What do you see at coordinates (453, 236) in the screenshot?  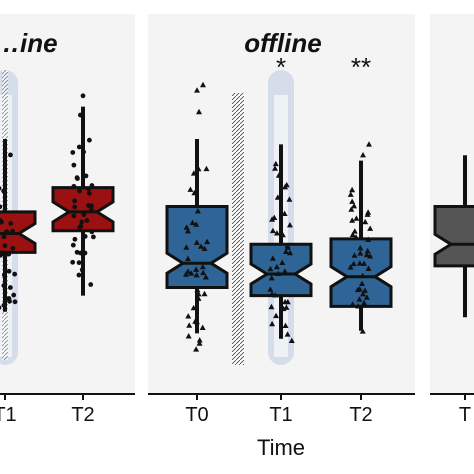 I see `box-T` at bounding box center [453, 236].